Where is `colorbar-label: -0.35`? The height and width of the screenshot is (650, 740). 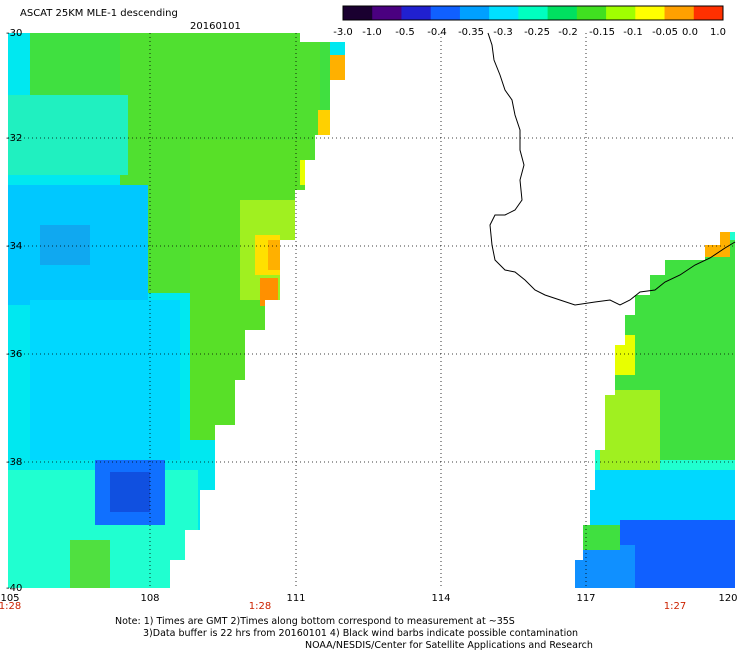 colorbar-label: -0.35 is located at coordinates (471, 32).